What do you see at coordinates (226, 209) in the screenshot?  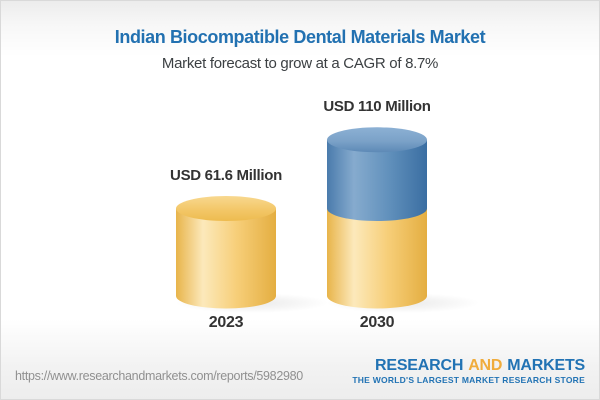 I see `cylinder-2023-cap` at bounding box center [226, 209].